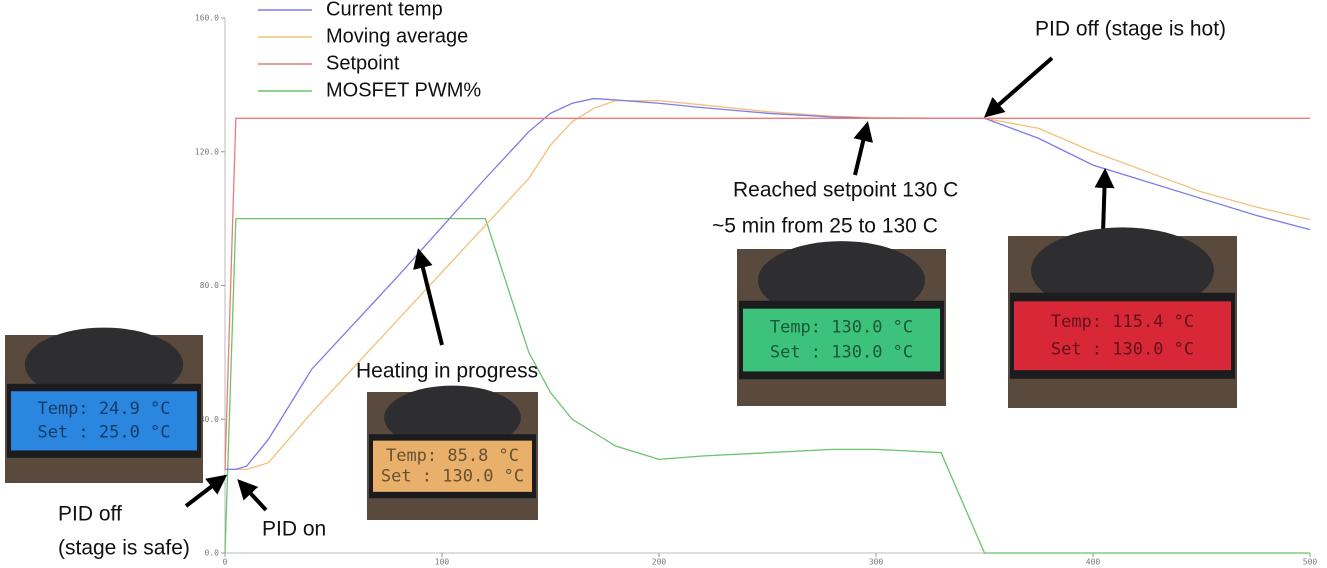 This screenshot has height=568, width=1327. Describe the element at coordinates (103, 433) in the screenshot. I see `lcd-text: Set : 25.0 °C` at that location.